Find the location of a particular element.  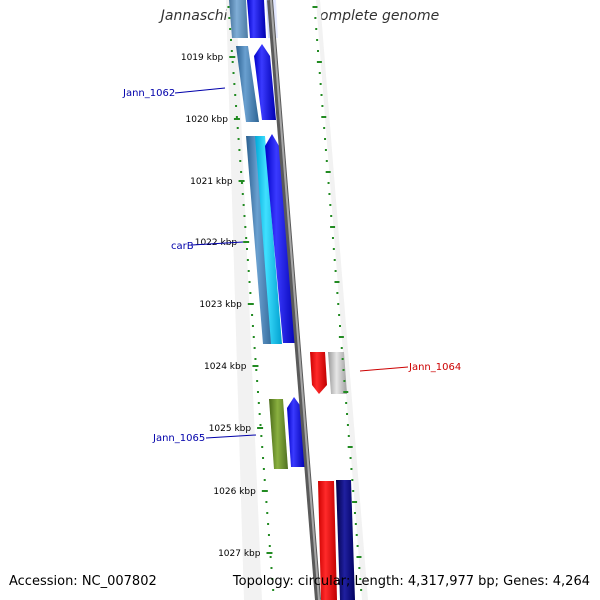

scale-tick-label: 1019 kbp is located at coordinates (202, 58).